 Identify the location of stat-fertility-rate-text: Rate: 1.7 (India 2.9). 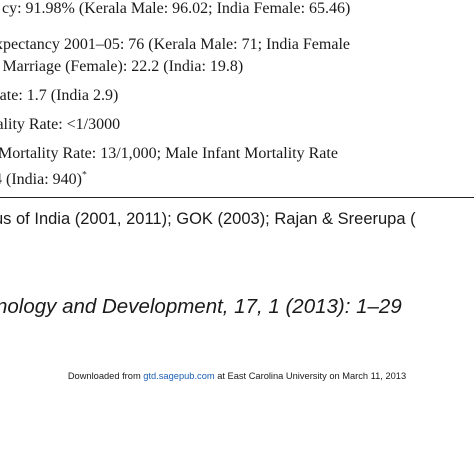
(59, 95).